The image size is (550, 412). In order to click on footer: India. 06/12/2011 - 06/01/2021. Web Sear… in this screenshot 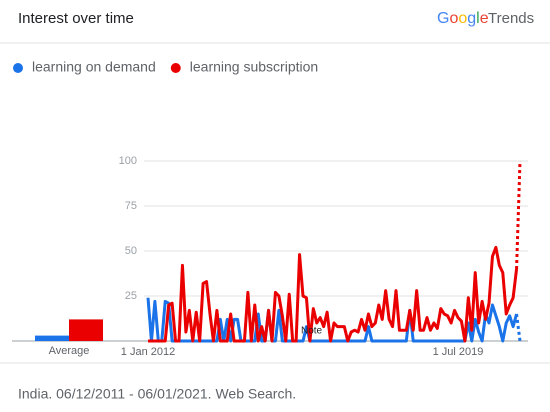, I will do `click(157, 394)`.